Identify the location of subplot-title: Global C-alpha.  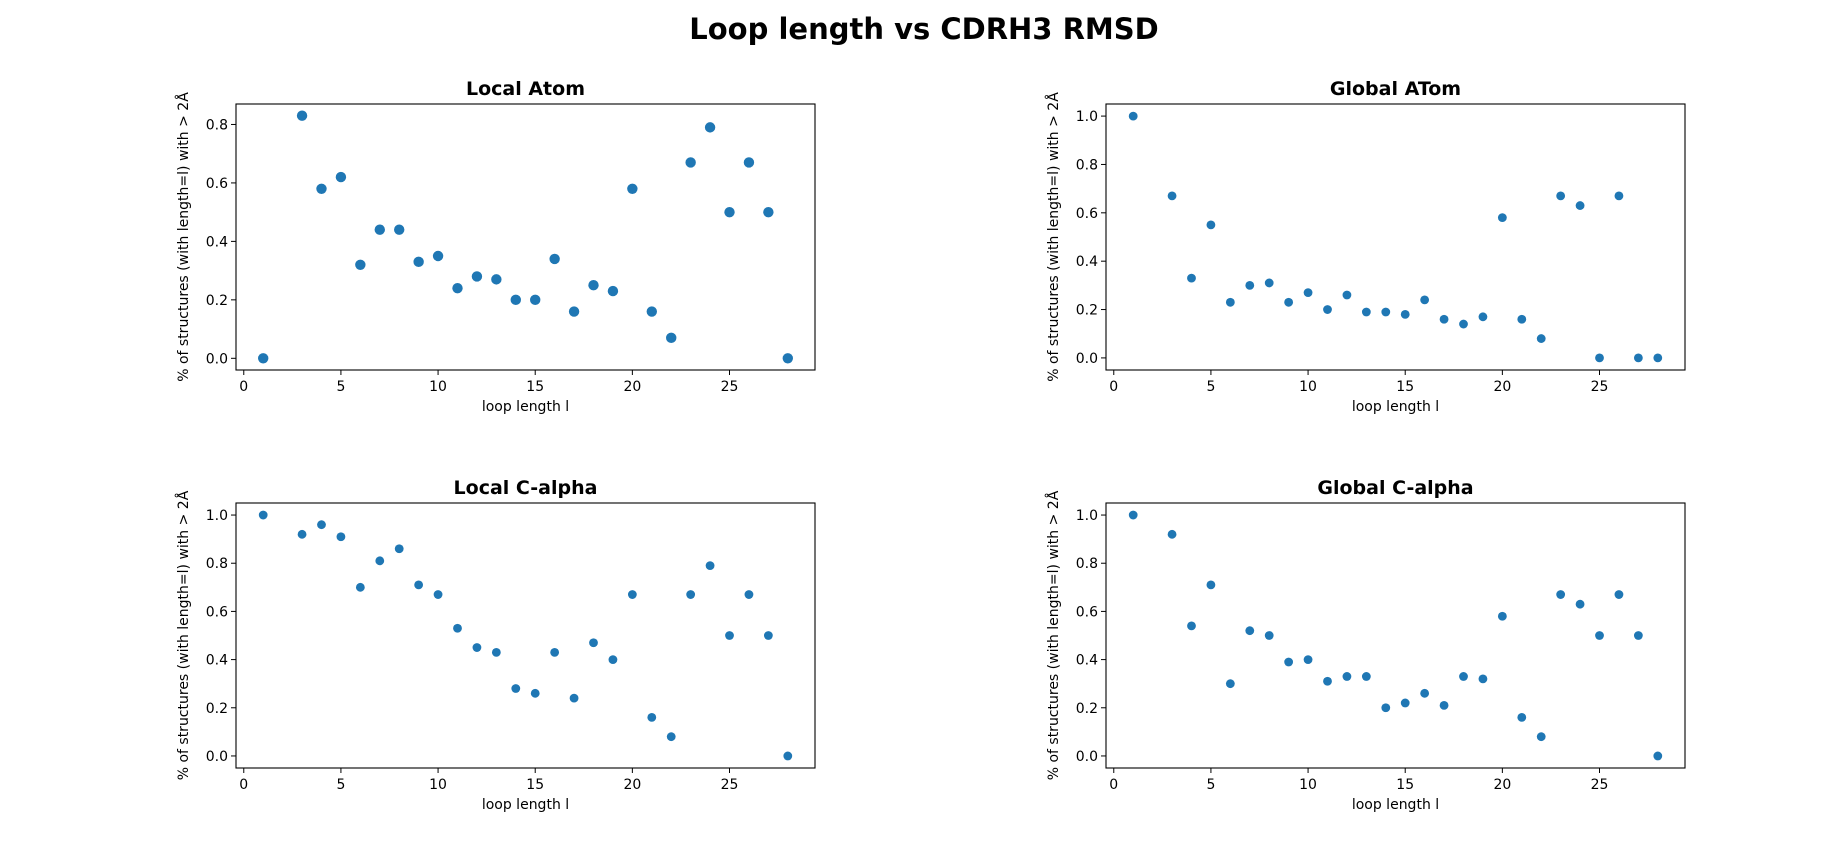
(1395, 488).